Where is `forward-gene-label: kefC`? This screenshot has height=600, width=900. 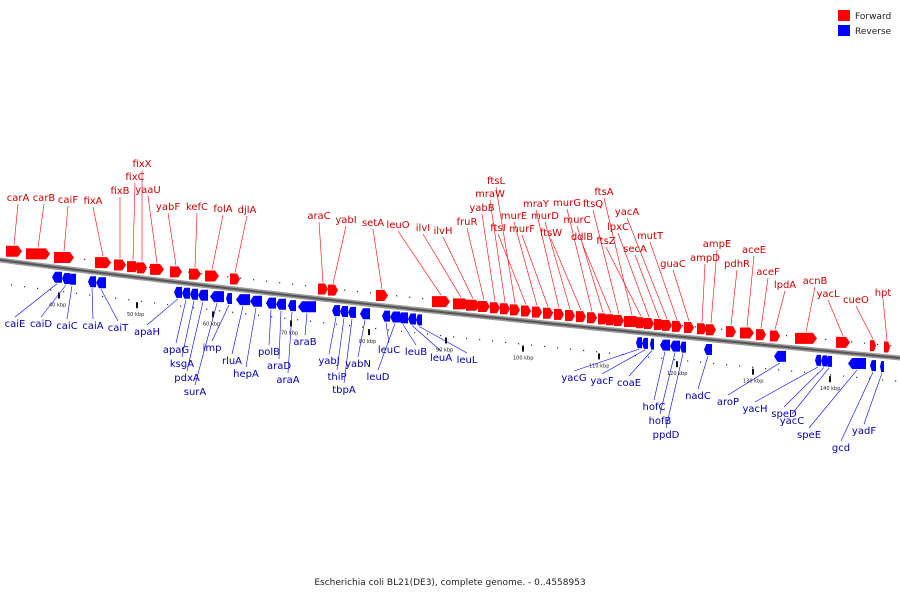
forward-gene-label: kefC is located at coordinates (197, 207).